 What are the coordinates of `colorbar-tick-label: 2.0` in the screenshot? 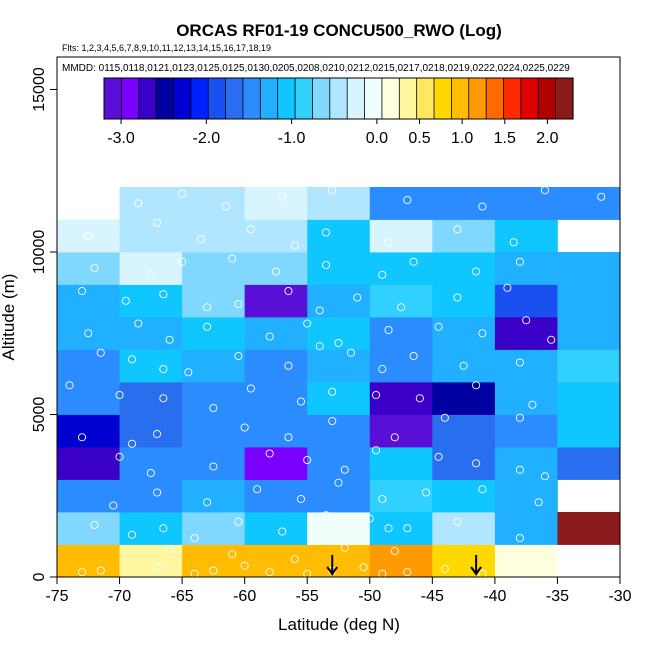 It's located at (547, 138).